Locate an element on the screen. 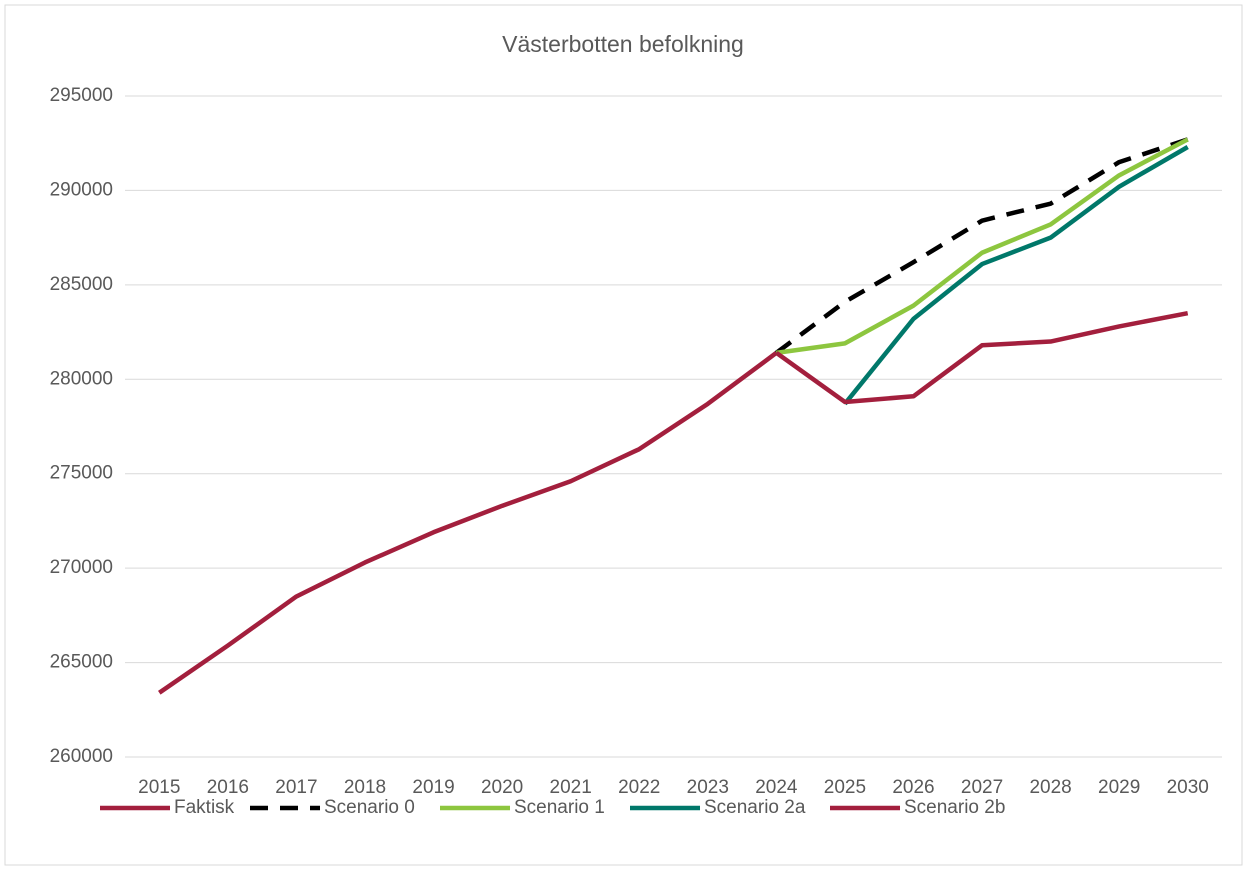  legend-label: Scenario 1 is located at coordinates (559, 807).